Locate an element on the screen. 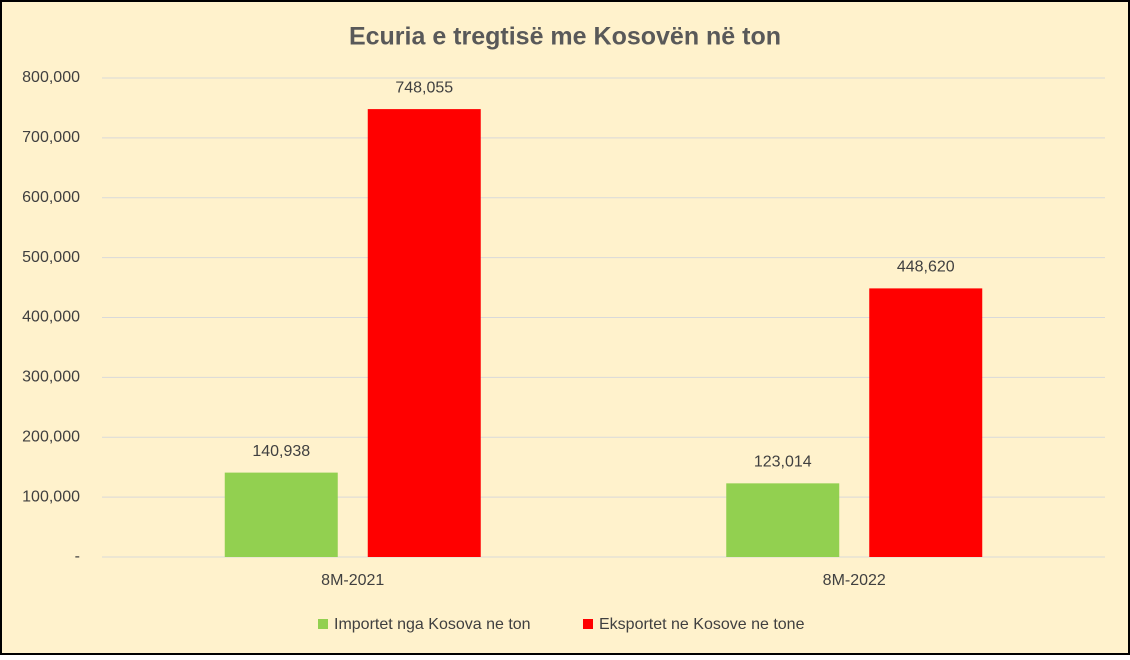 The height and width of the screenshot is (660, 1130). data-label: 748,055 is located at coordinates (424, 87).